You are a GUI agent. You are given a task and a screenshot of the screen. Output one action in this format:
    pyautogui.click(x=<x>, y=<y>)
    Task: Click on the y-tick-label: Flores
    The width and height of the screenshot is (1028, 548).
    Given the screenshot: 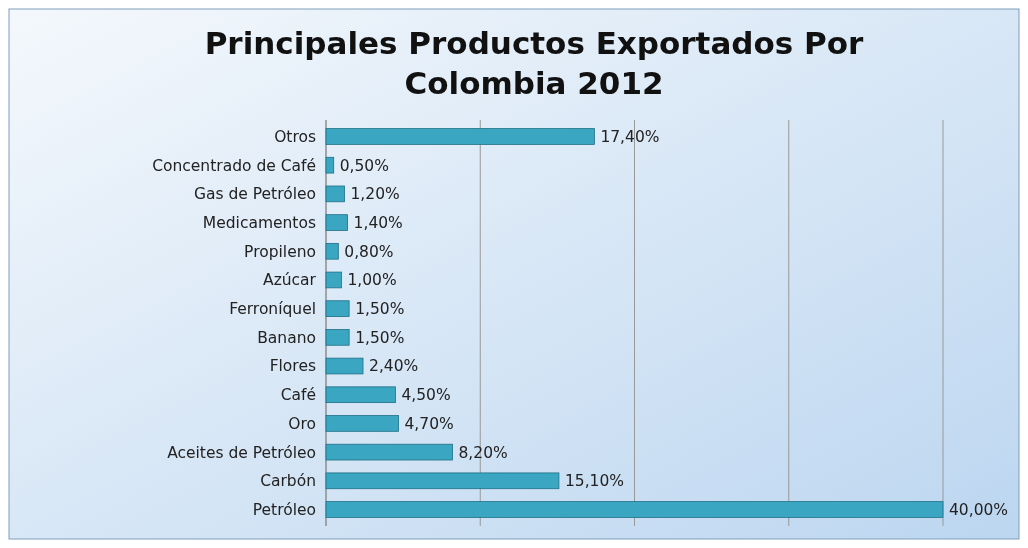 What is the action you would take?
    pyautogui.click(x=292, y=366)
    